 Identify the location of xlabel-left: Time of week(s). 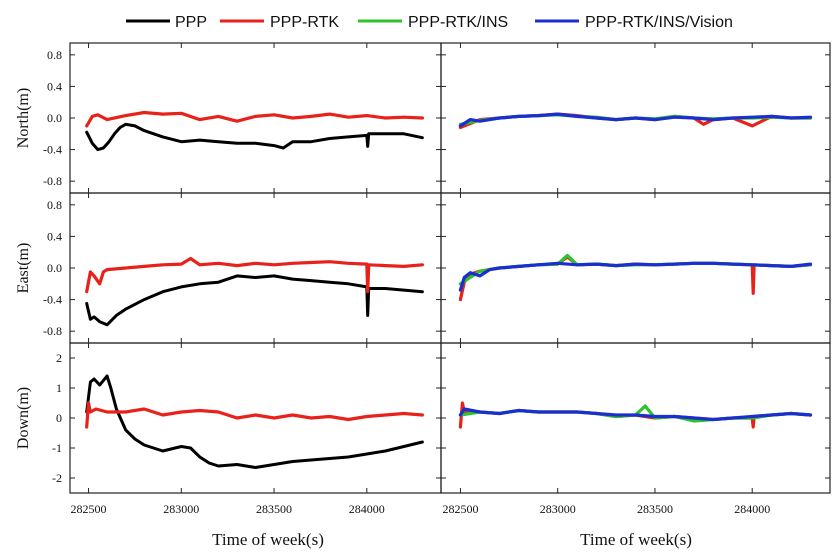
(268, 539).